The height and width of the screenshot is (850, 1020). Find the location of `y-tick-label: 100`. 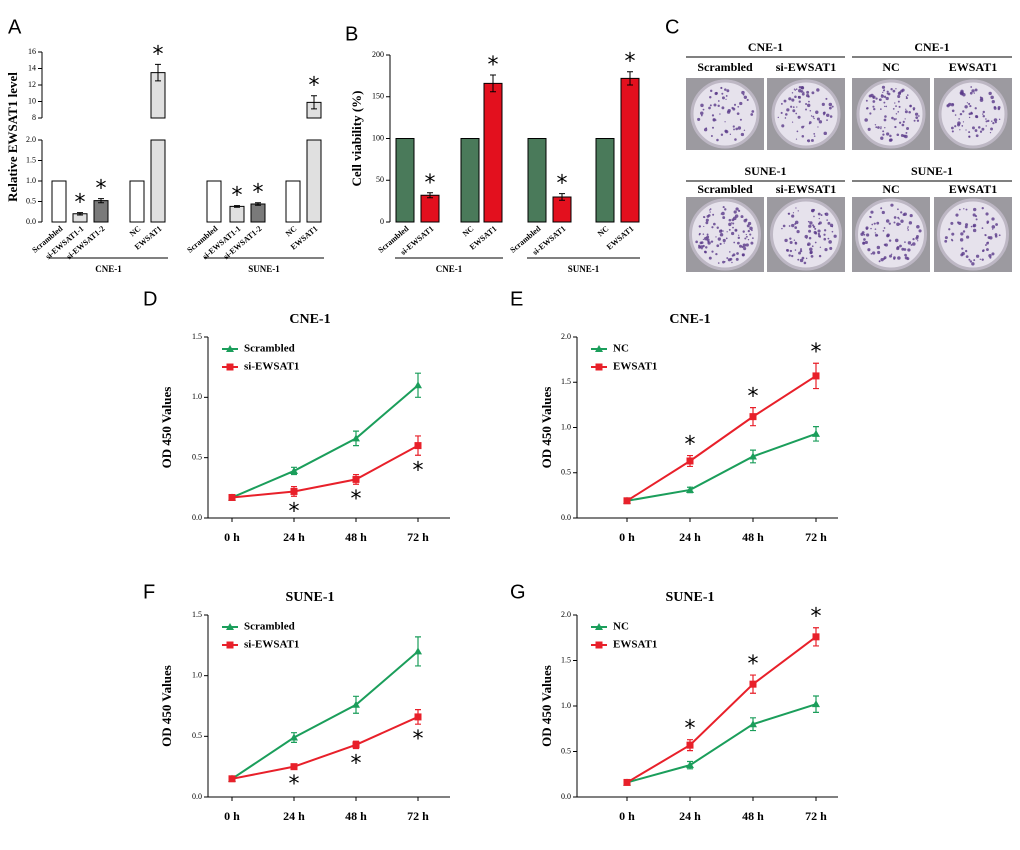

y-tick-label: 100 is located at coordinates (378, 137).